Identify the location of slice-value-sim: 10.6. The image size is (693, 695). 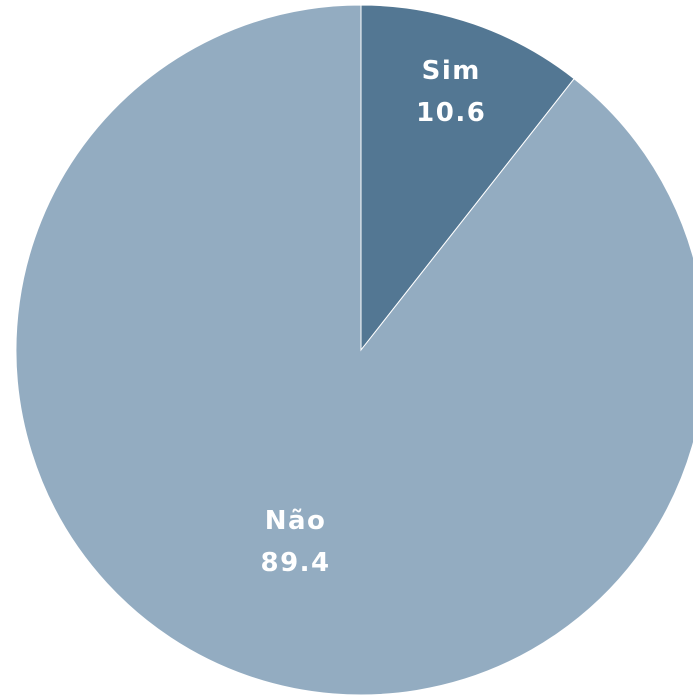
(451, 113).